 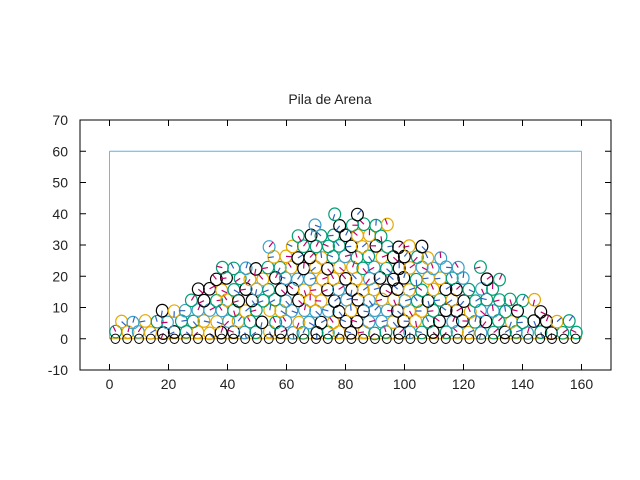 What do you see at coordinates (582, 384) in the screenshot?
I see `x-tick-label: 160` at bounding box center [582, 384].